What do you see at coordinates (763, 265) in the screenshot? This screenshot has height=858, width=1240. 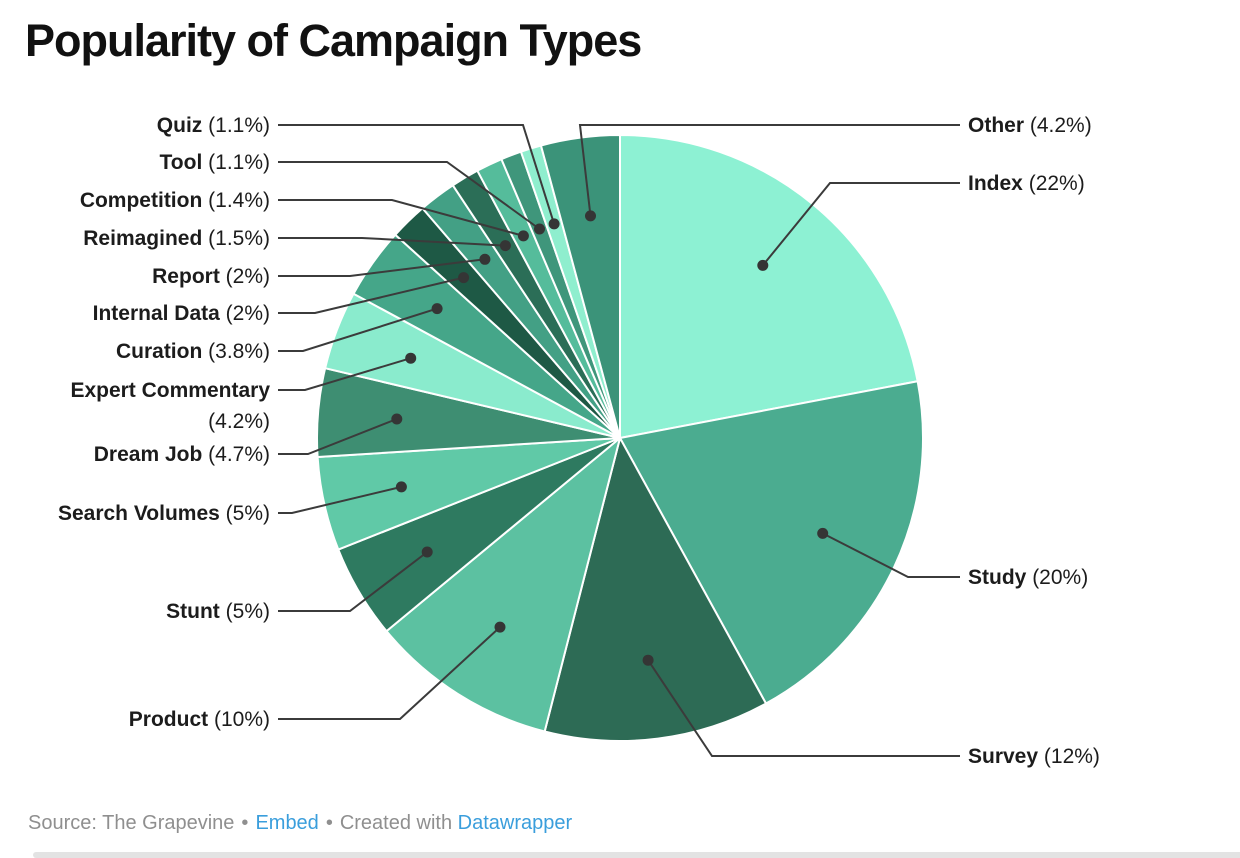 I see `leader-dot-index` at bounding box center [763, 265].